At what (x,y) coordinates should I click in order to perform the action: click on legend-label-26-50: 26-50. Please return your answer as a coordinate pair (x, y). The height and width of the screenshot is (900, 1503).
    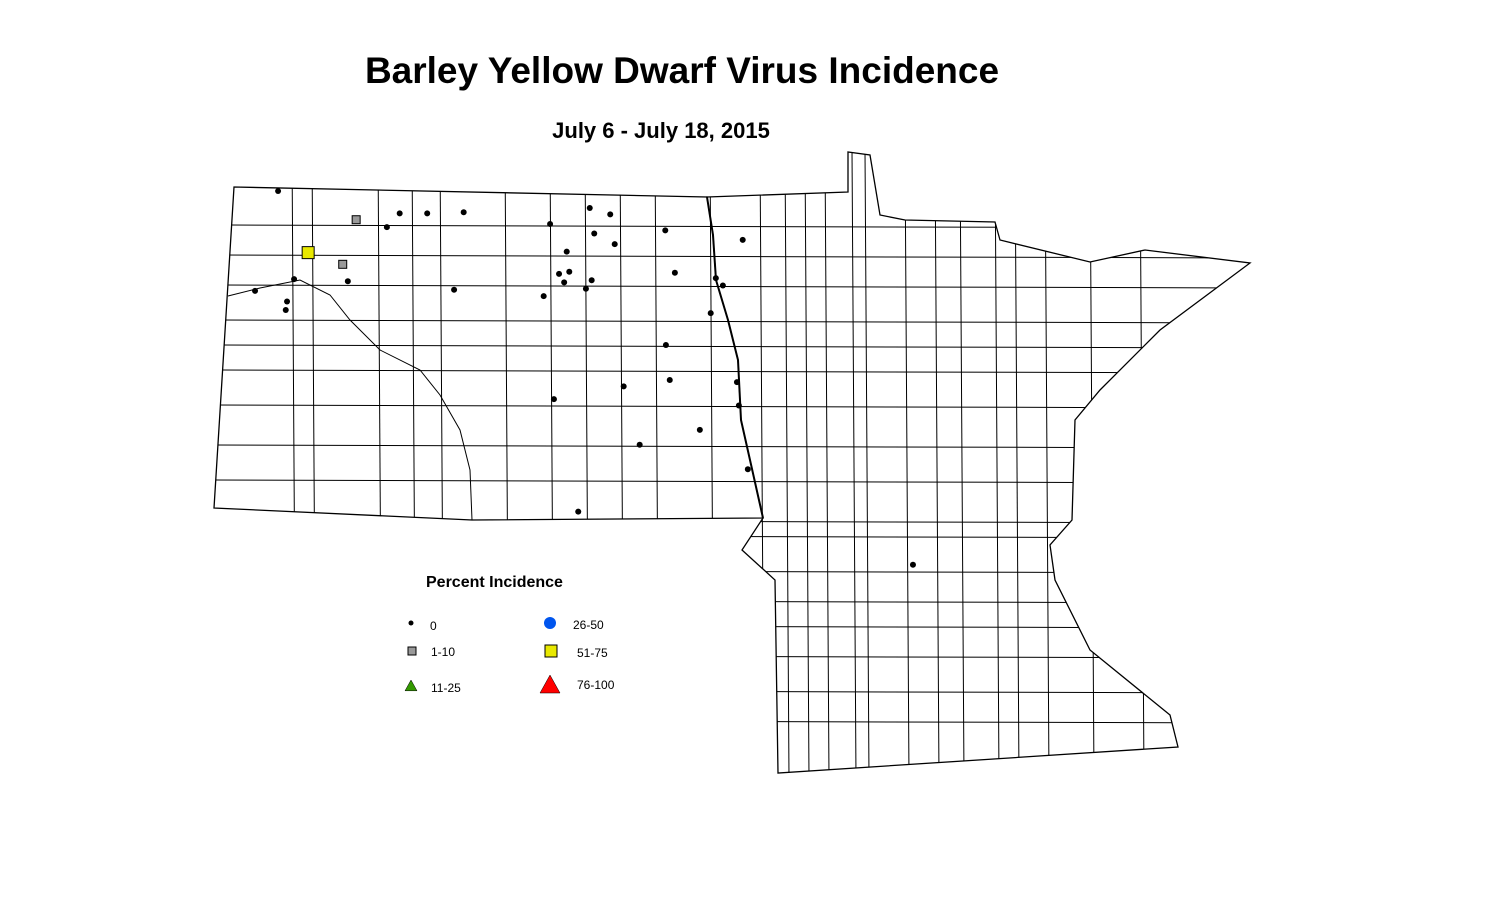
    Looking at the image, I should click on (588, 625).